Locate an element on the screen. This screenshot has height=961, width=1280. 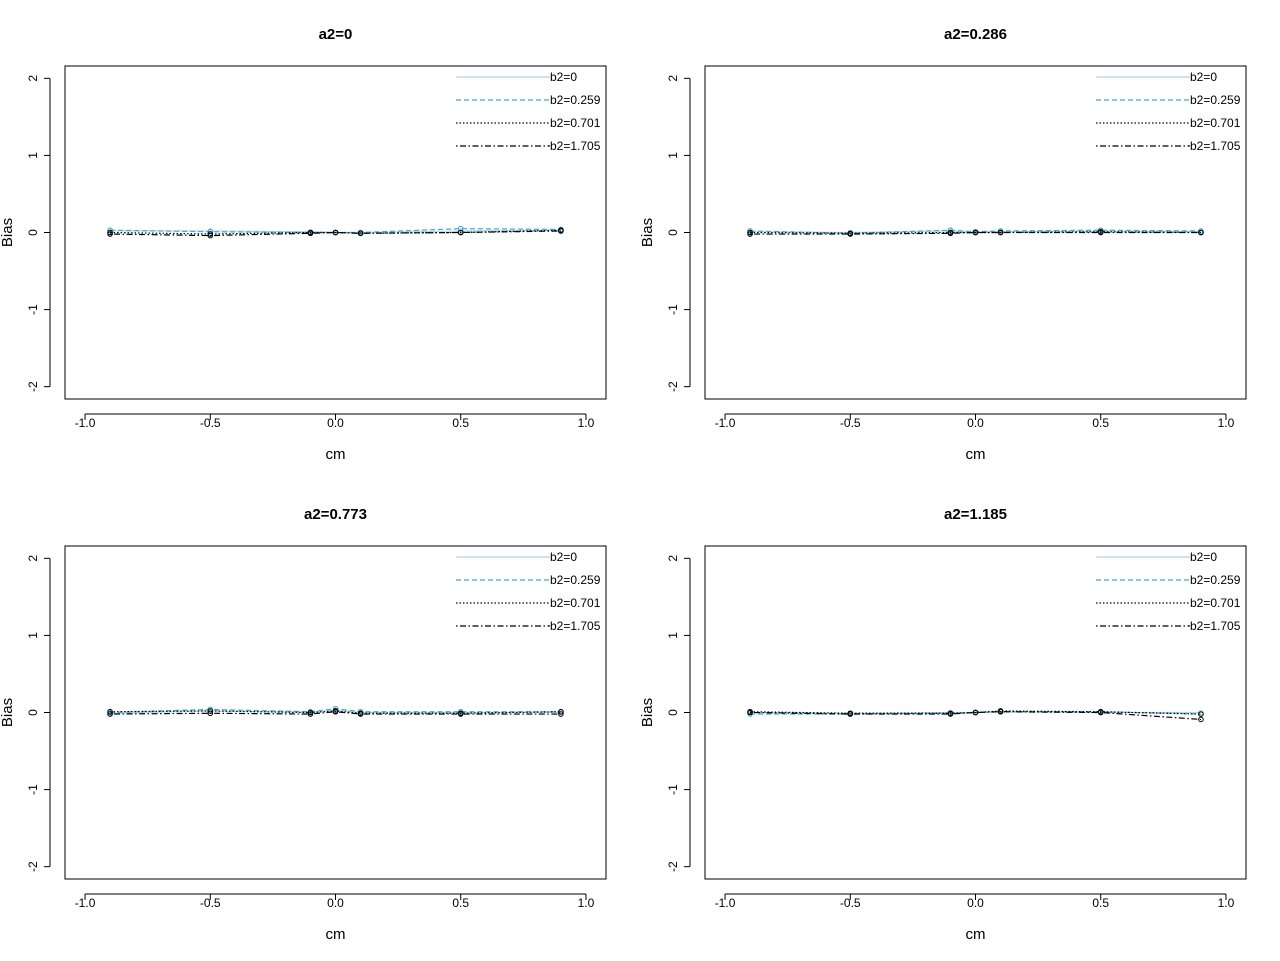
chart-title: a2=0.773 is located at coordinates (335, 514).